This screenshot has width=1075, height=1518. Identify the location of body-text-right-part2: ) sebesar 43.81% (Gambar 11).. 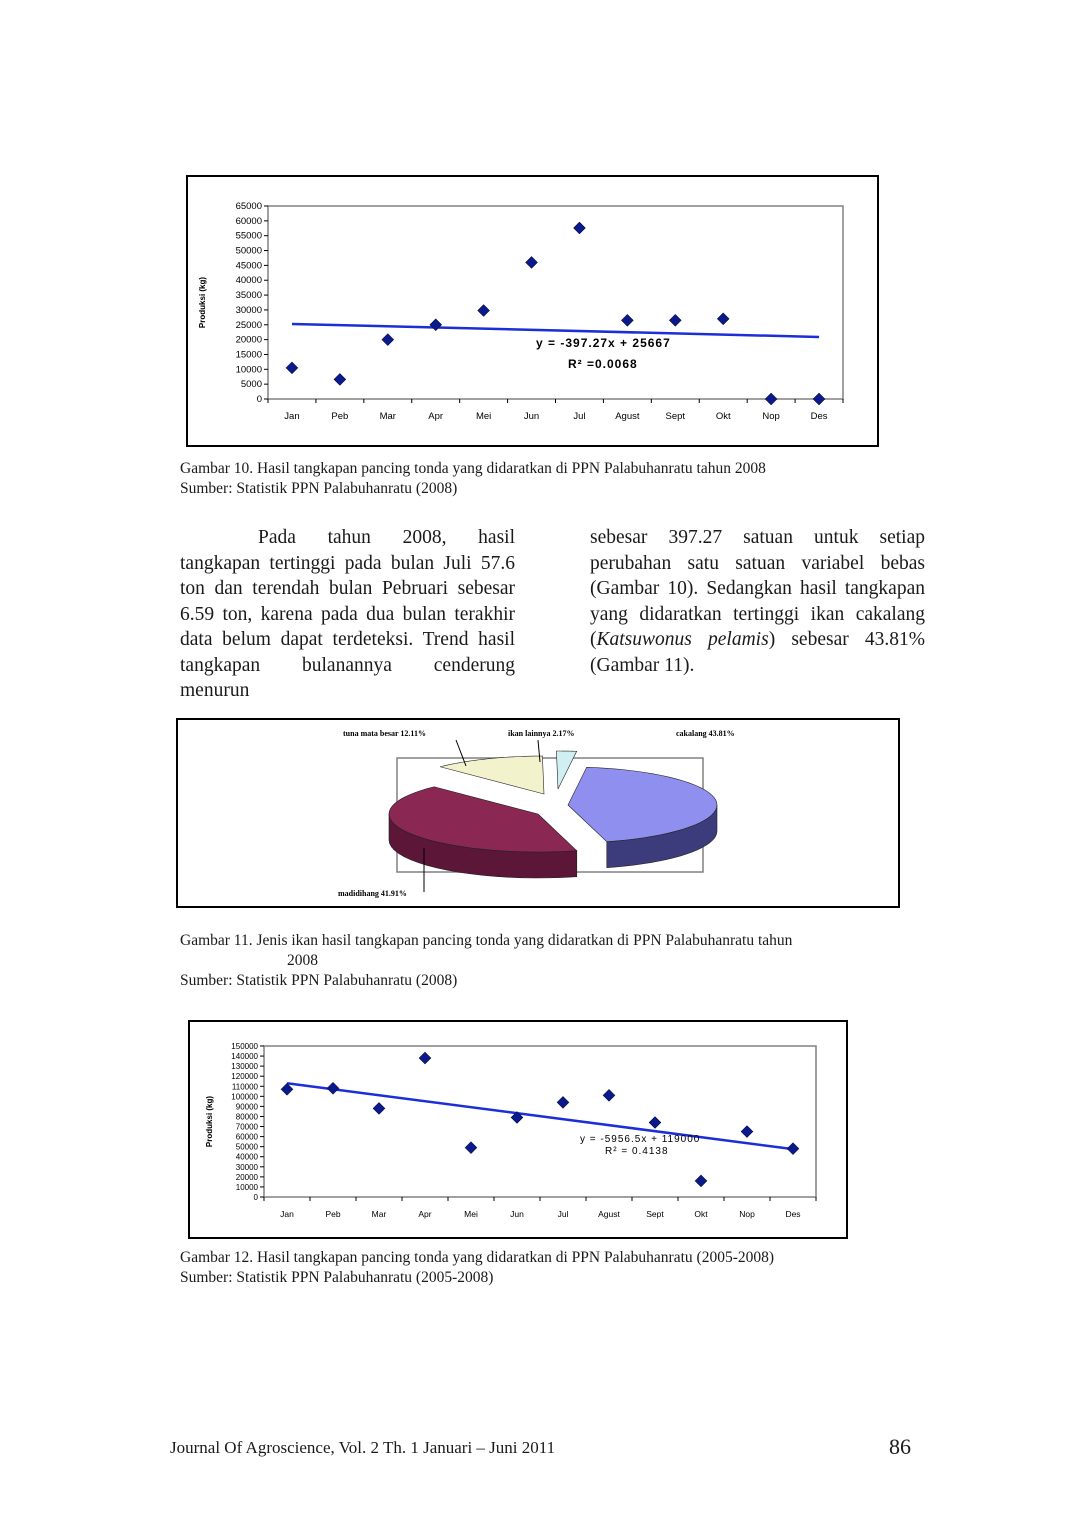
(757, 652).